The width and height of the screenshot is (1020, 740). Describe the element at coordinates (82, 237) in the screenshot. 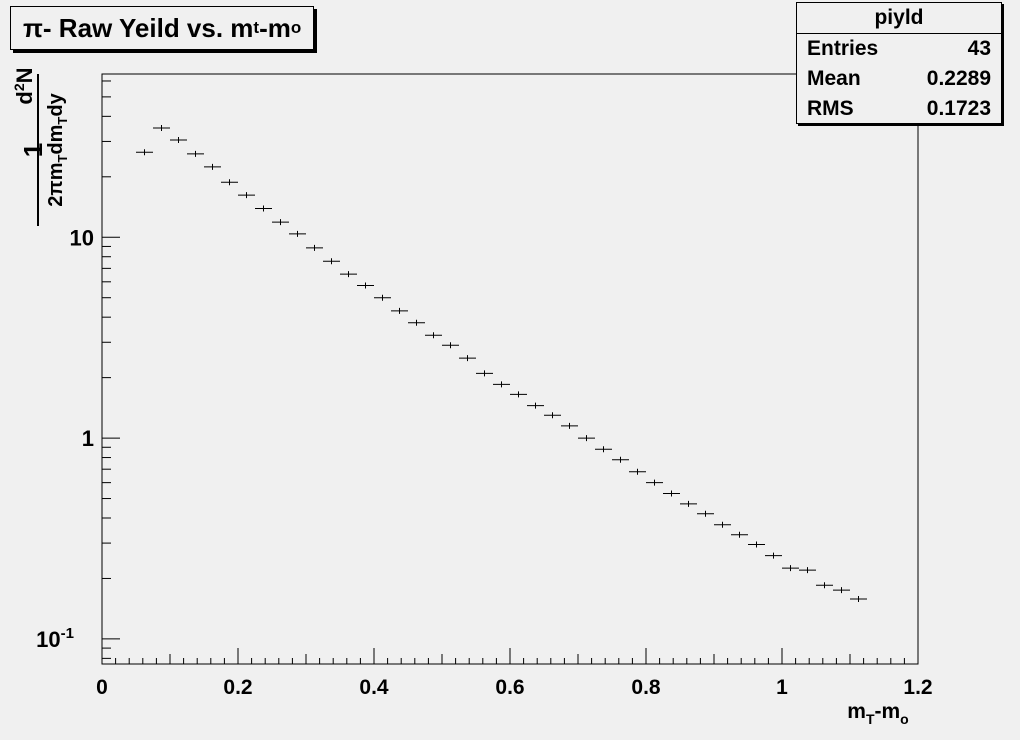

I see `y-tick-label: 10` at that location.